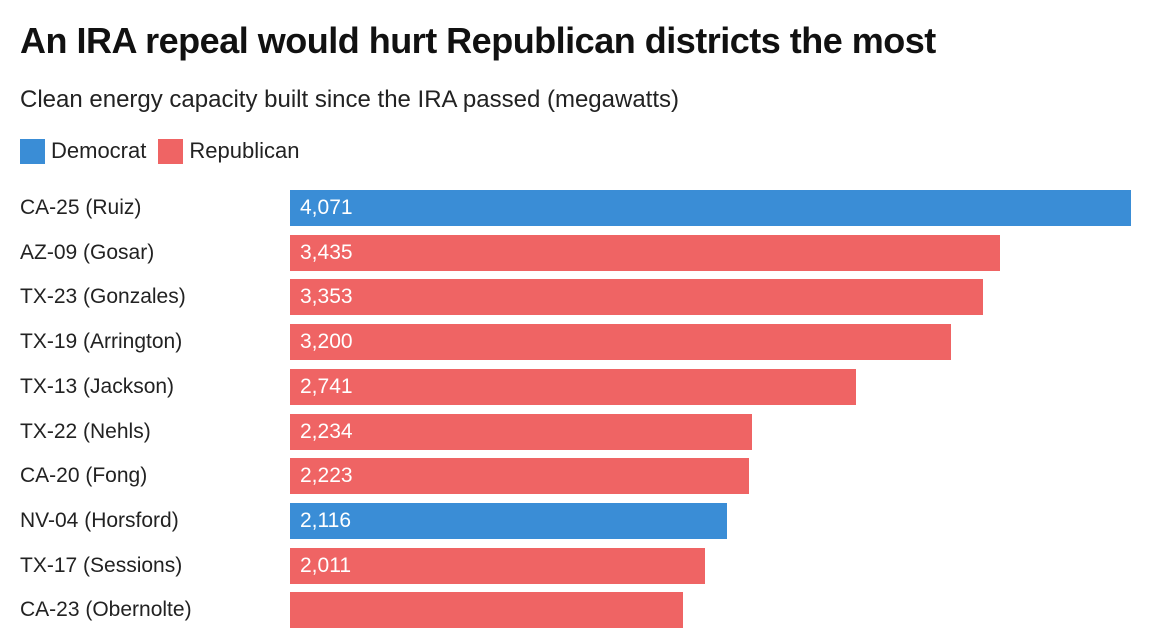 This screenshot has height=628, width=1152. I want to click on legend-item-republican: Republican, so click(228, 151).